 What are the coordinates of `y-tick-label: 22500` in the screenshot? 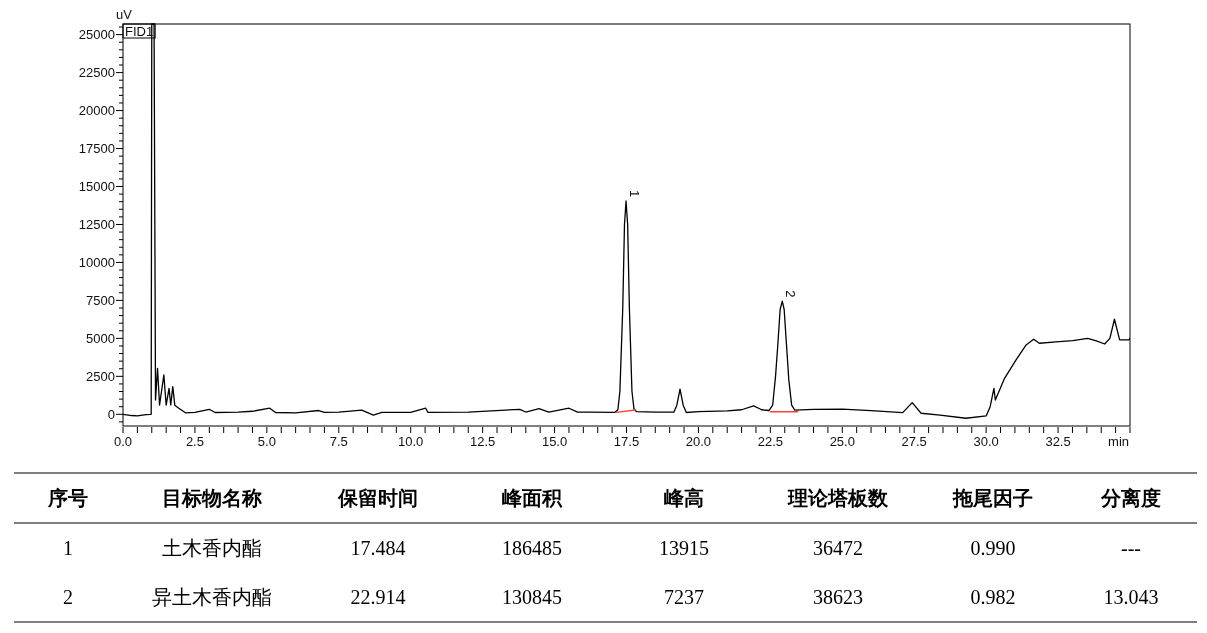 It's located at (96, 73).